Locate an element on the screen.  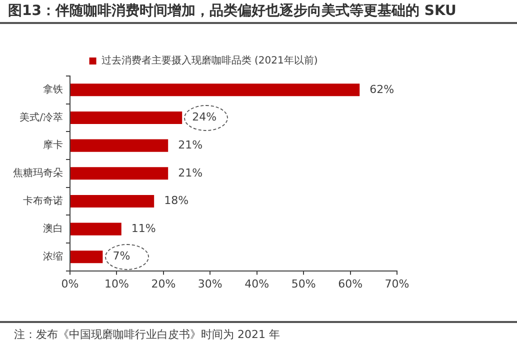
data-label: 62% is located at coordinates (382, 89).